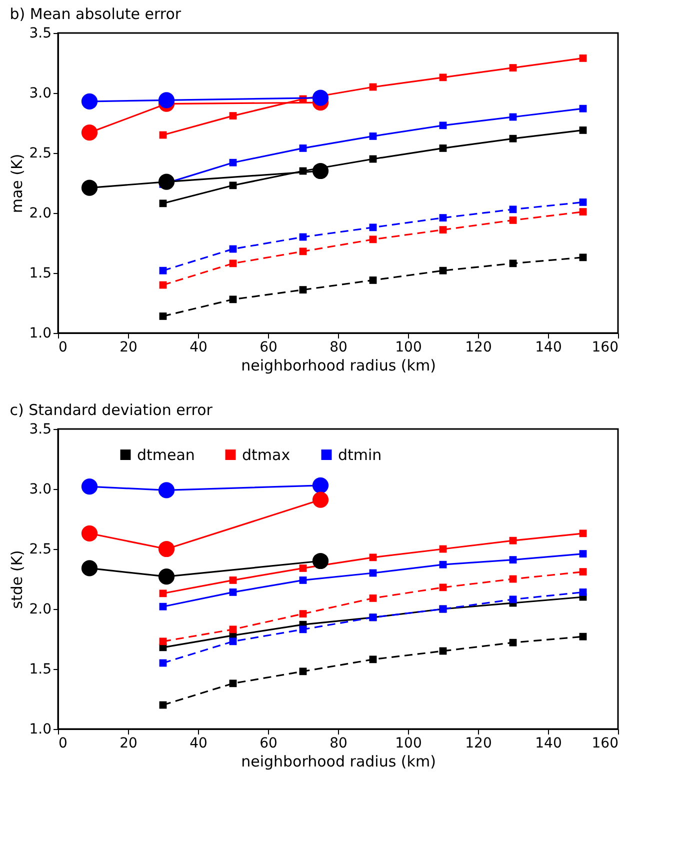 The image size is (683, 842). What do you see at coordinates (129, 348) in the screenshot?
I see `x-tick-label: 20` at bounding box center [129, 348].